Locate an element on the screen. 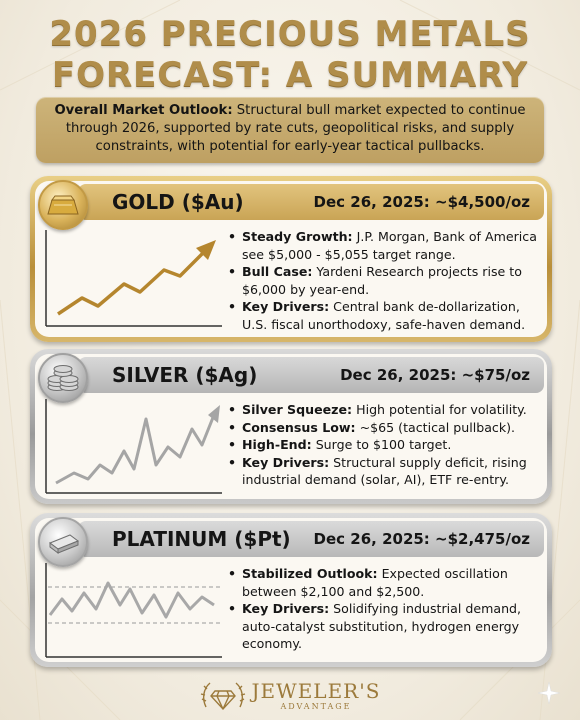 The height and width of the screenshot is (720, 580). platinum-header: PLATINUM ($Pt) Dec 26, 2025: ~$2,475/oz is located at coordinates (311, 539).